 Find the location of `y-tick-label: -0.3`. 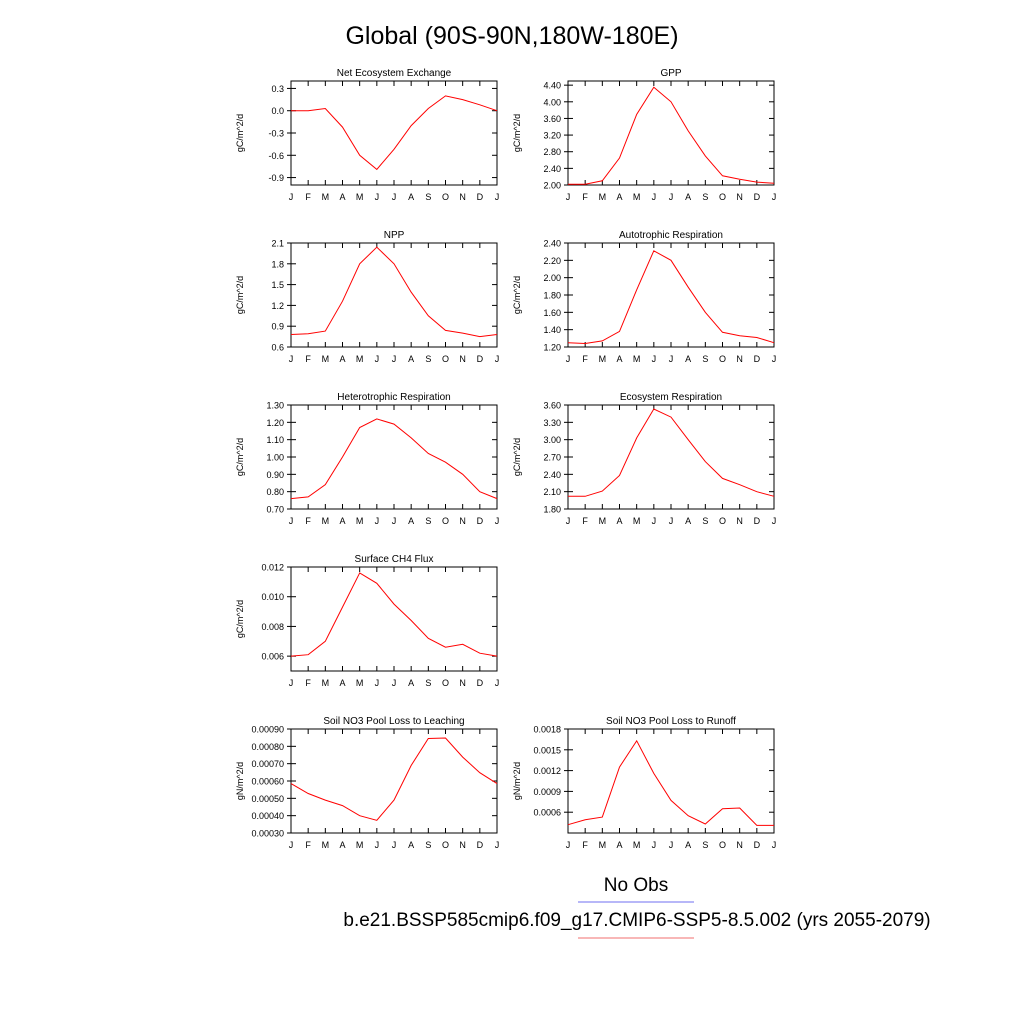

y-tick-label: -0.3 is located at coordinates (276, 134).